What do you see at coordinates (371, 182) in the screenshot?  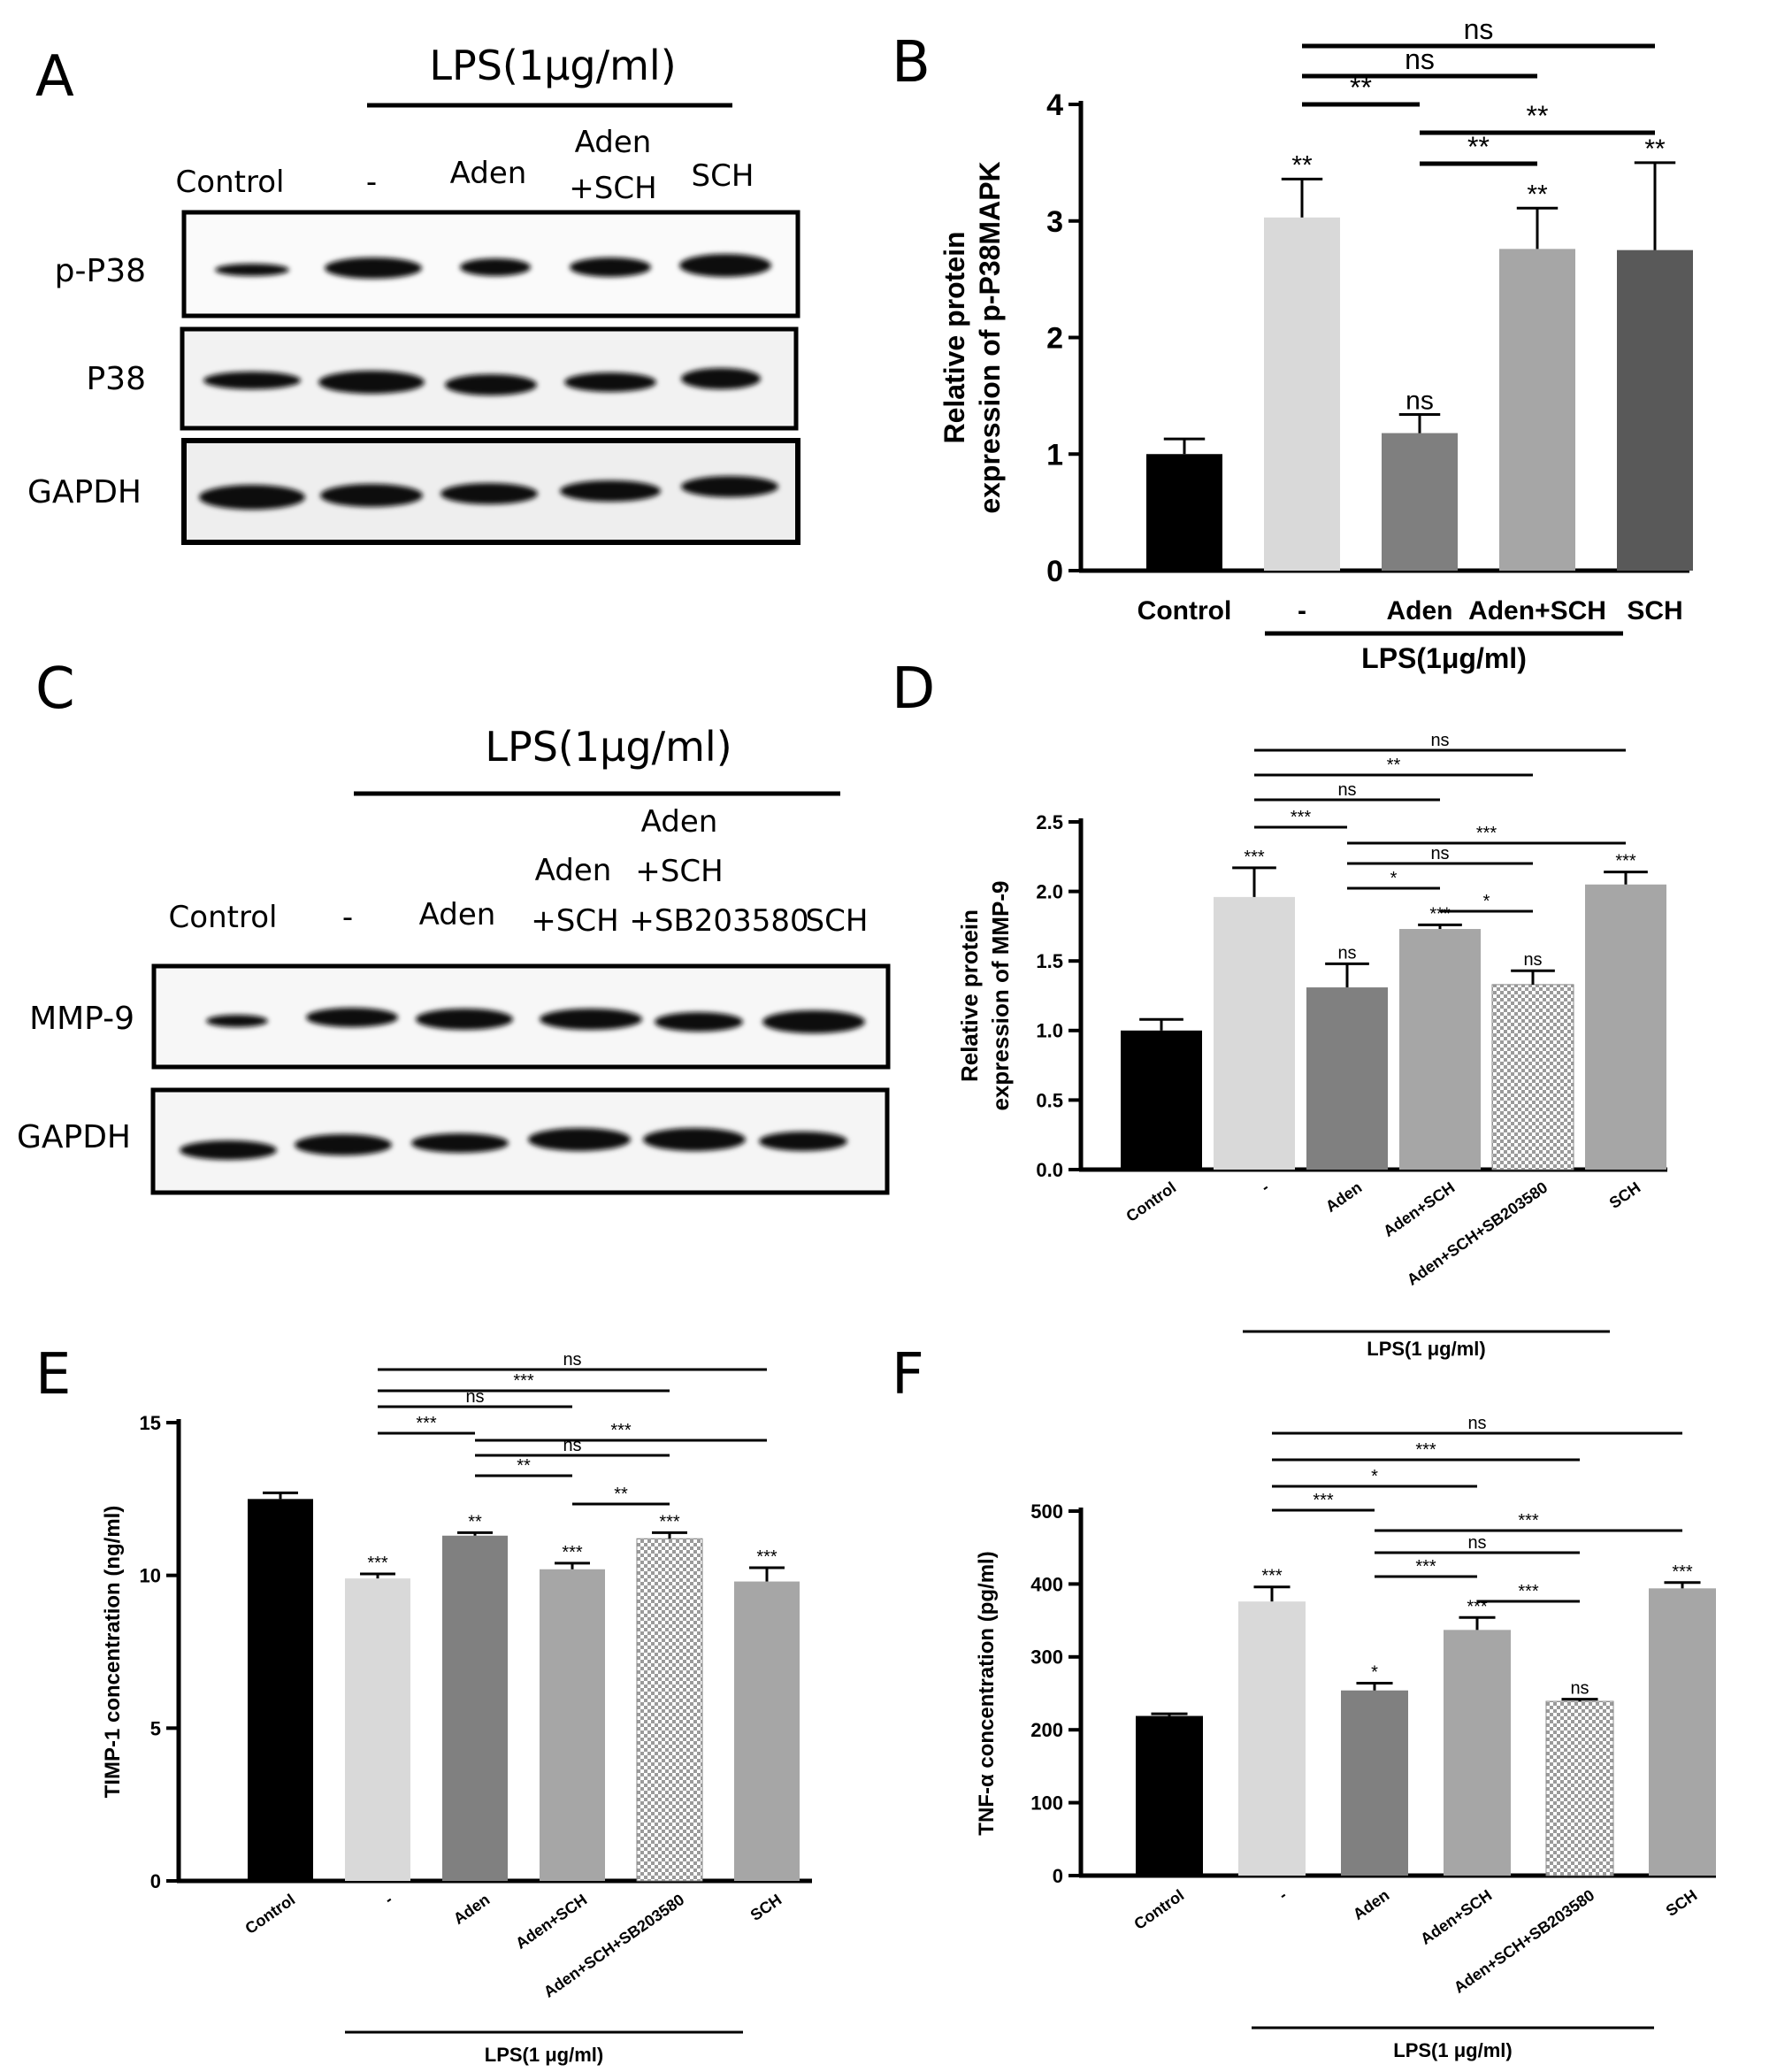 I see `blot-a-col-minus: -` at bounding box center [371, 182].